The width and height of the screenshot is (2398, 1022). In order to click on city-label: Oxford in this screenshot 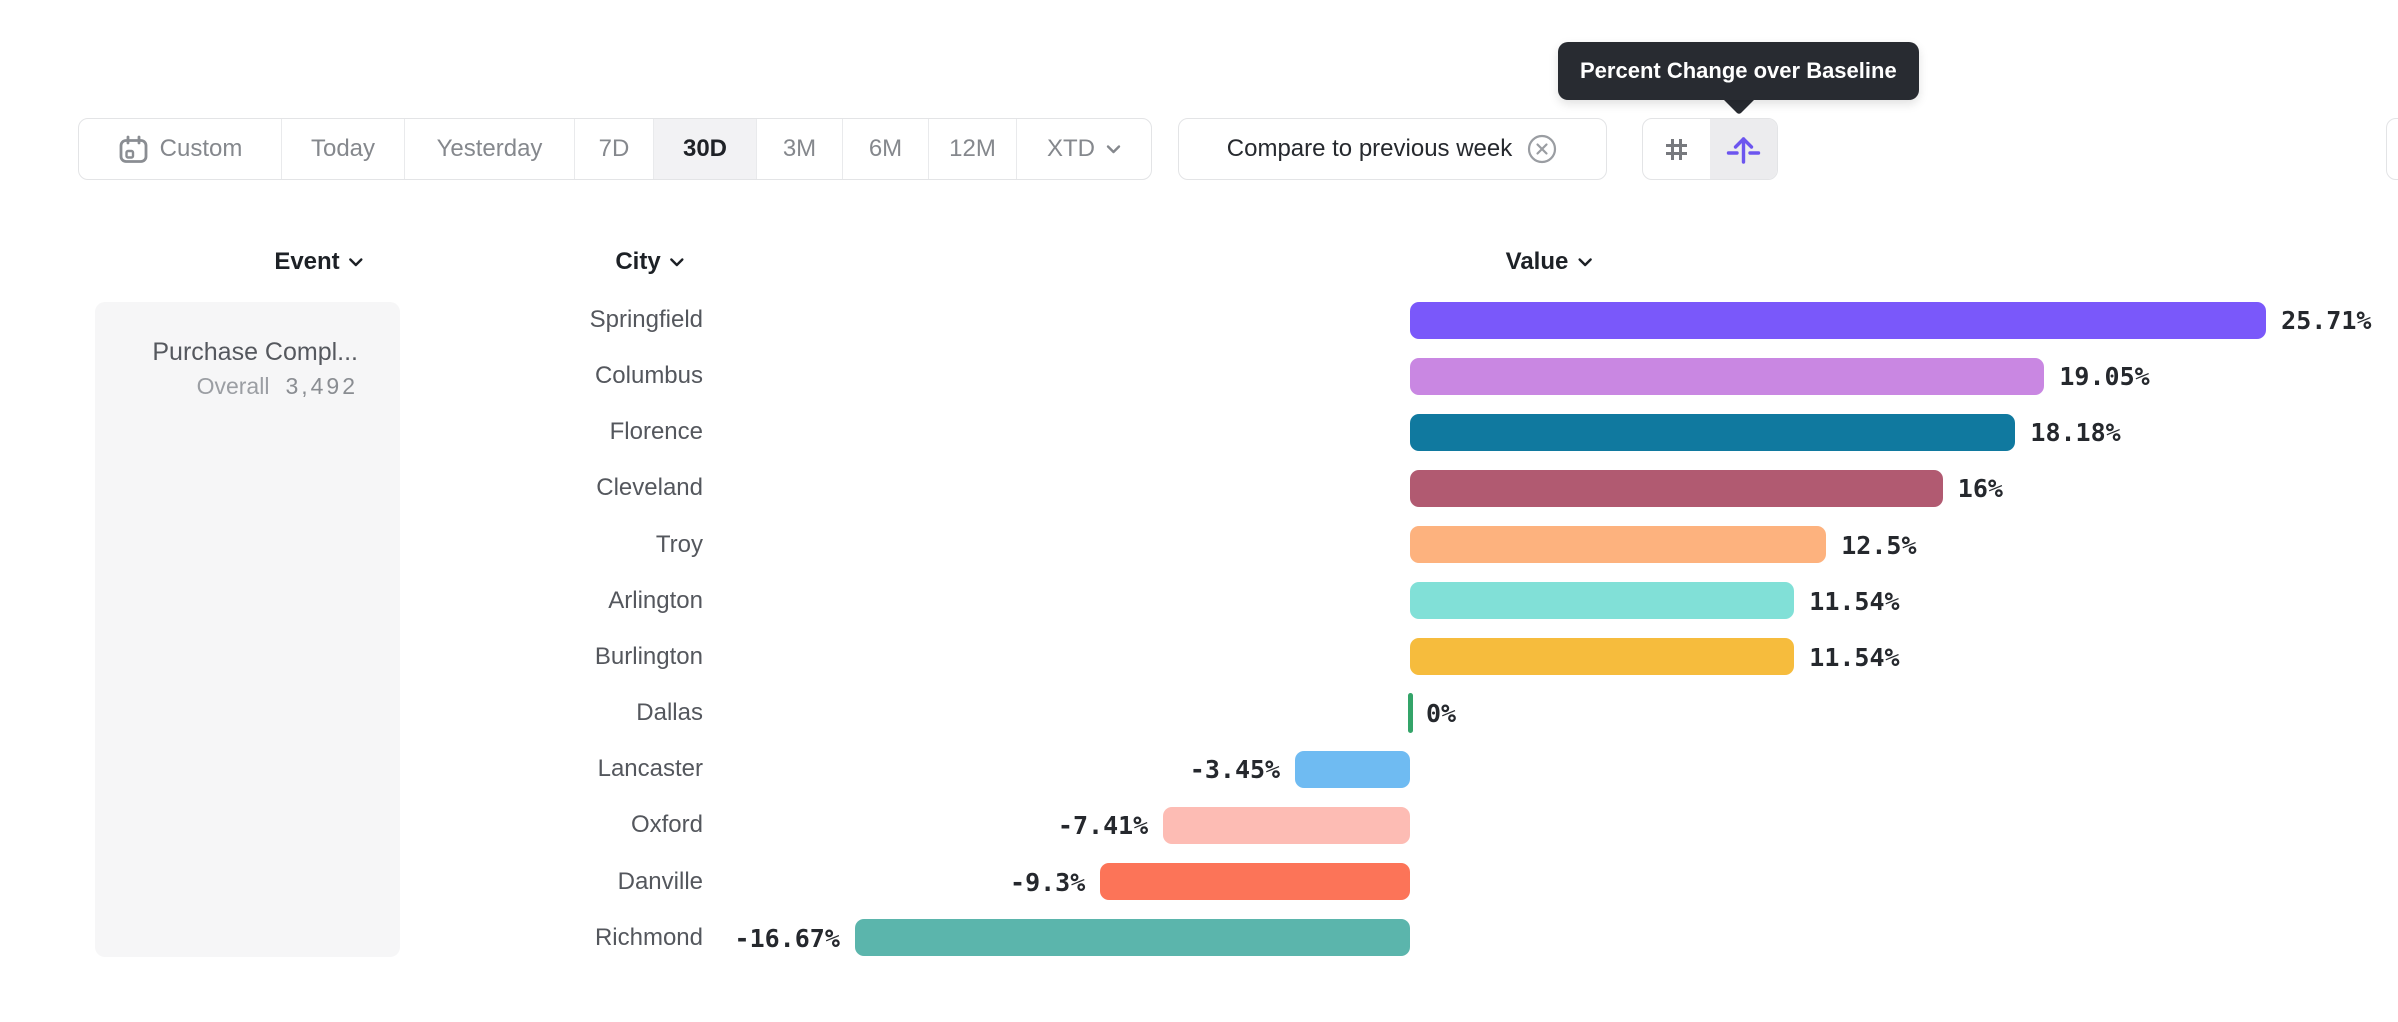, I will do `click(666, 825)`.